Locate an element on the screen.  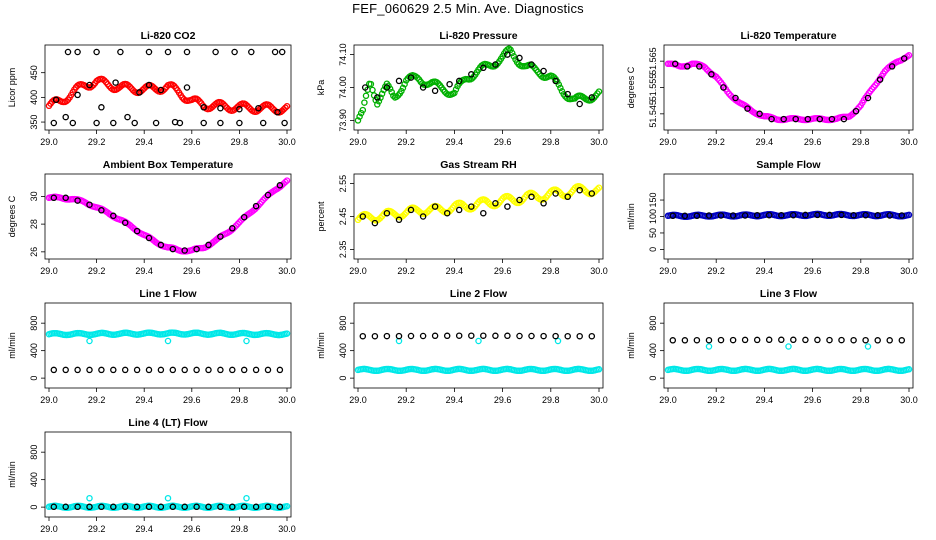
line2-xtick-label: 29.6 is located at coordinates (503, 400).